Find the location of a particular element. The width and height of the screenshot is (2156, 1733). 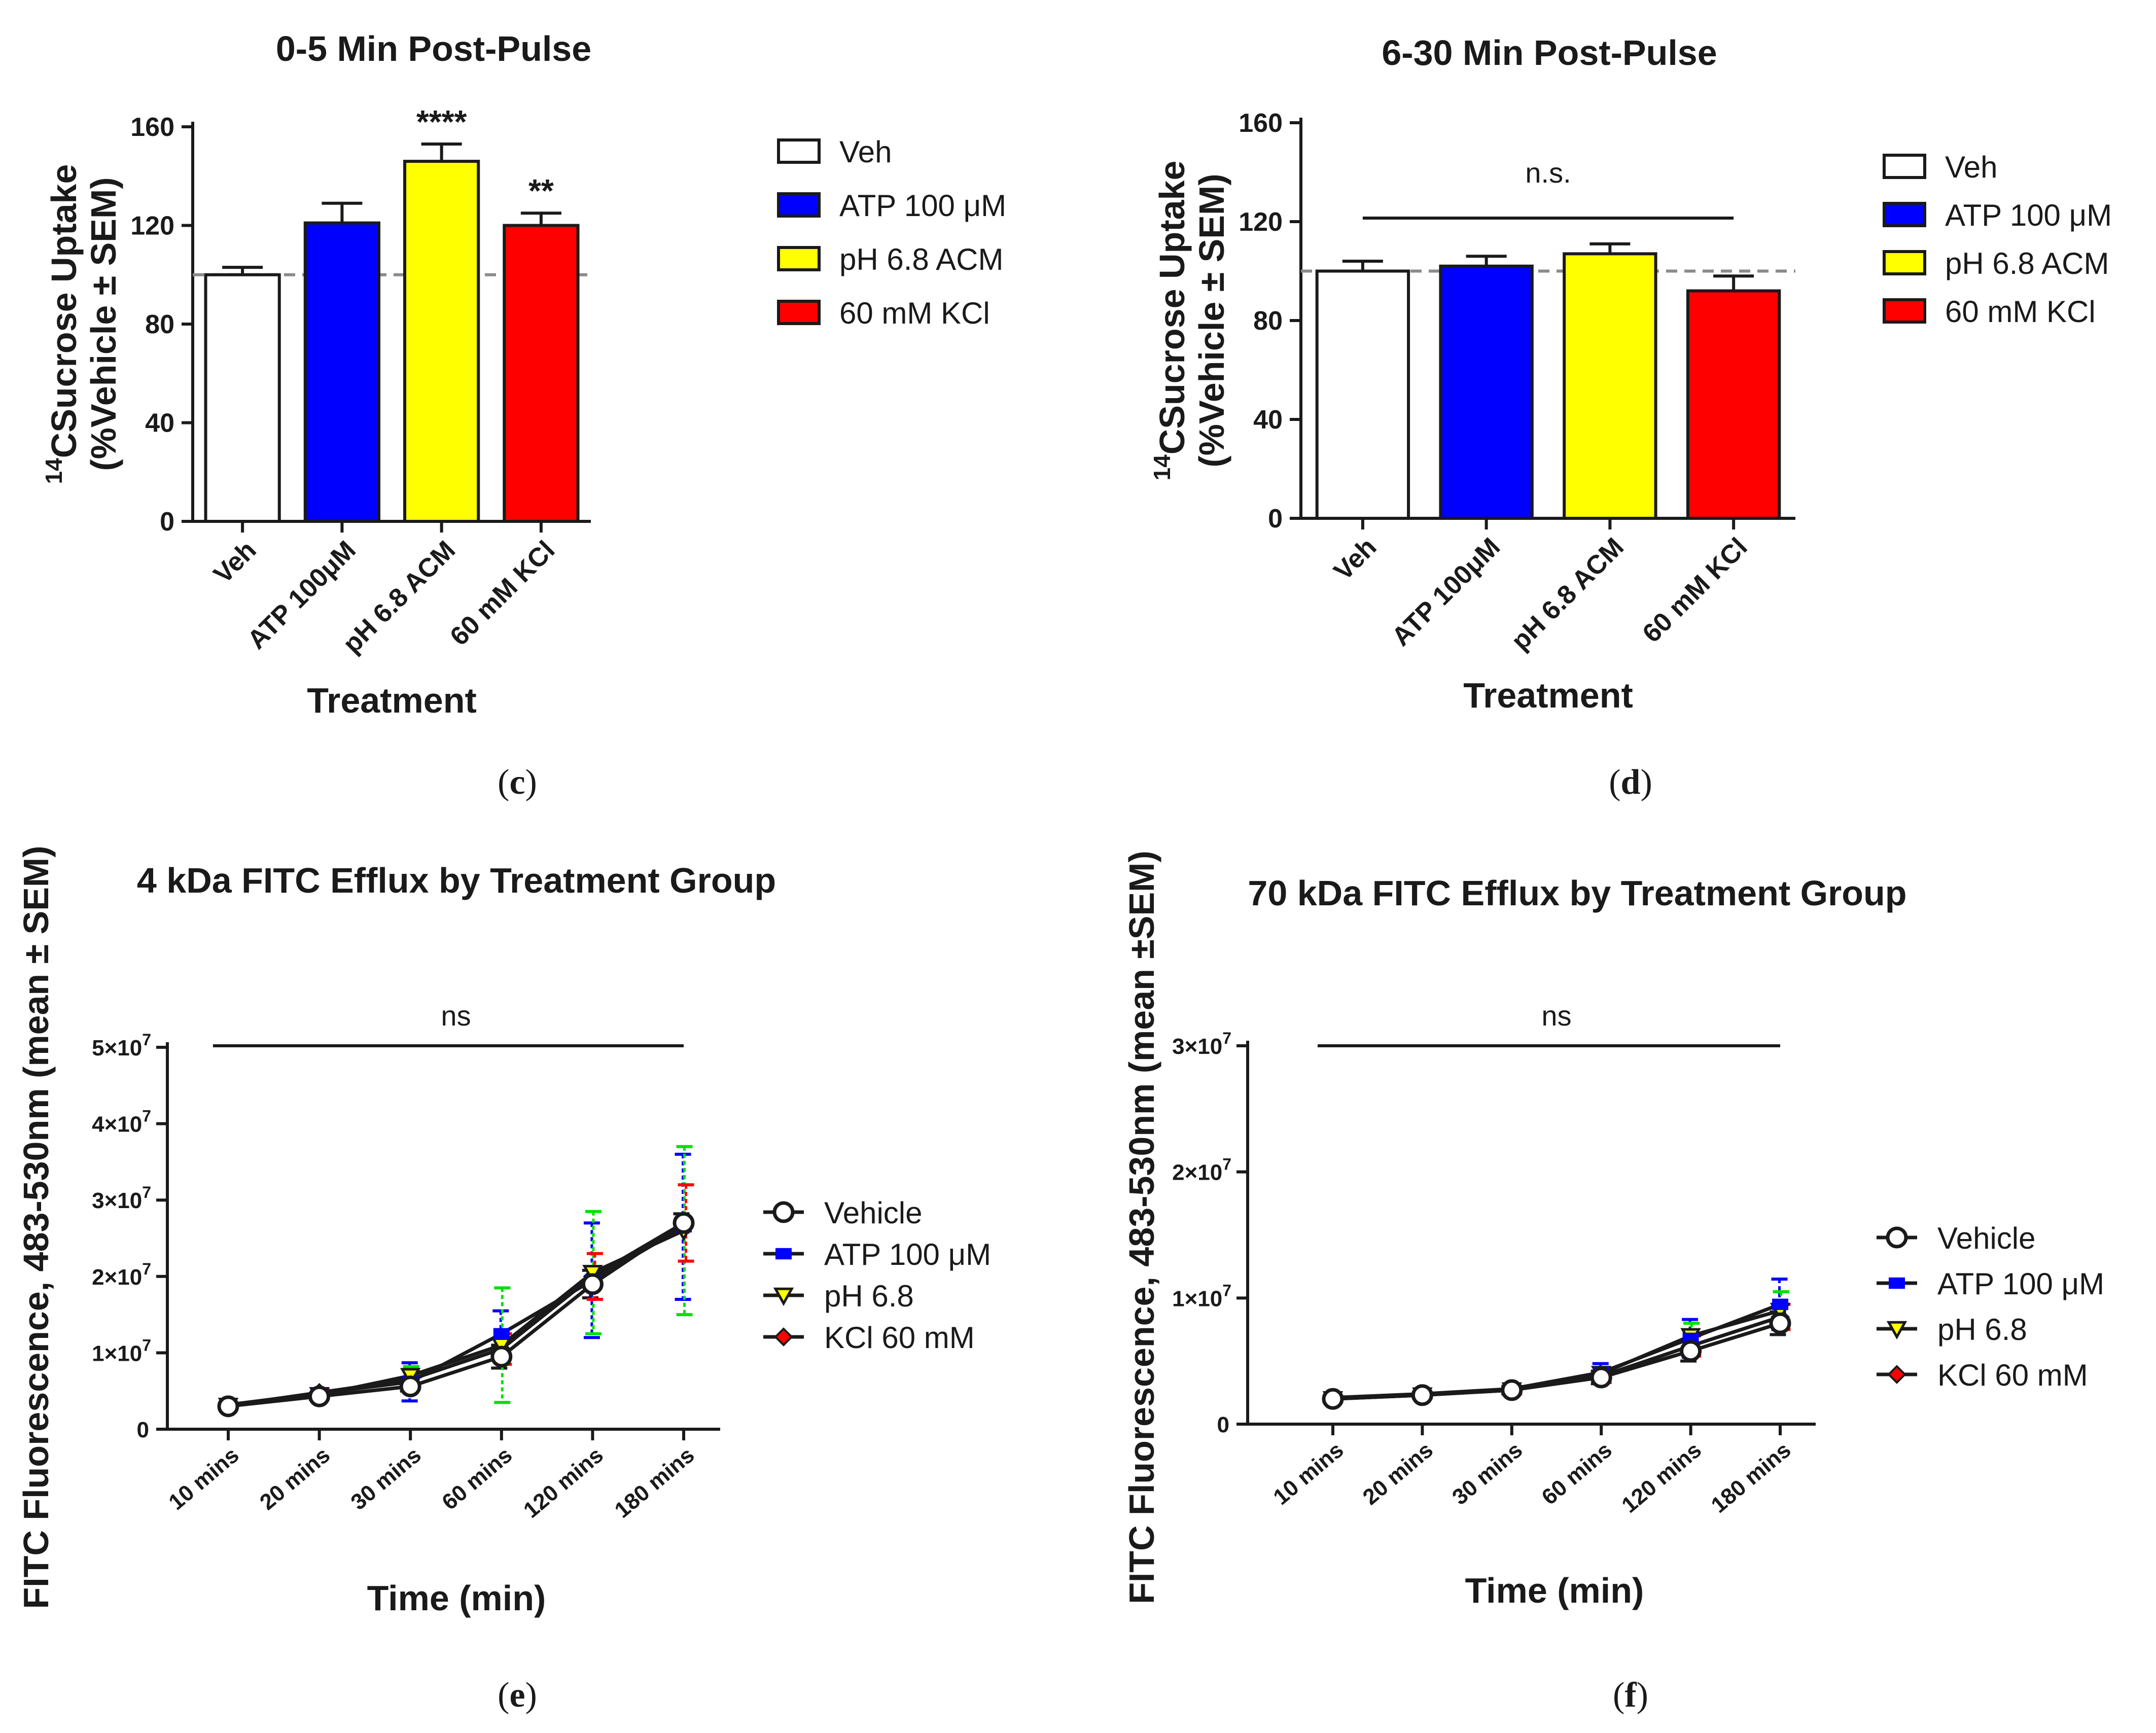

chart-title: 70 kDa FITC Efflux by Treatment Group is located at coordinates (1577, 893).